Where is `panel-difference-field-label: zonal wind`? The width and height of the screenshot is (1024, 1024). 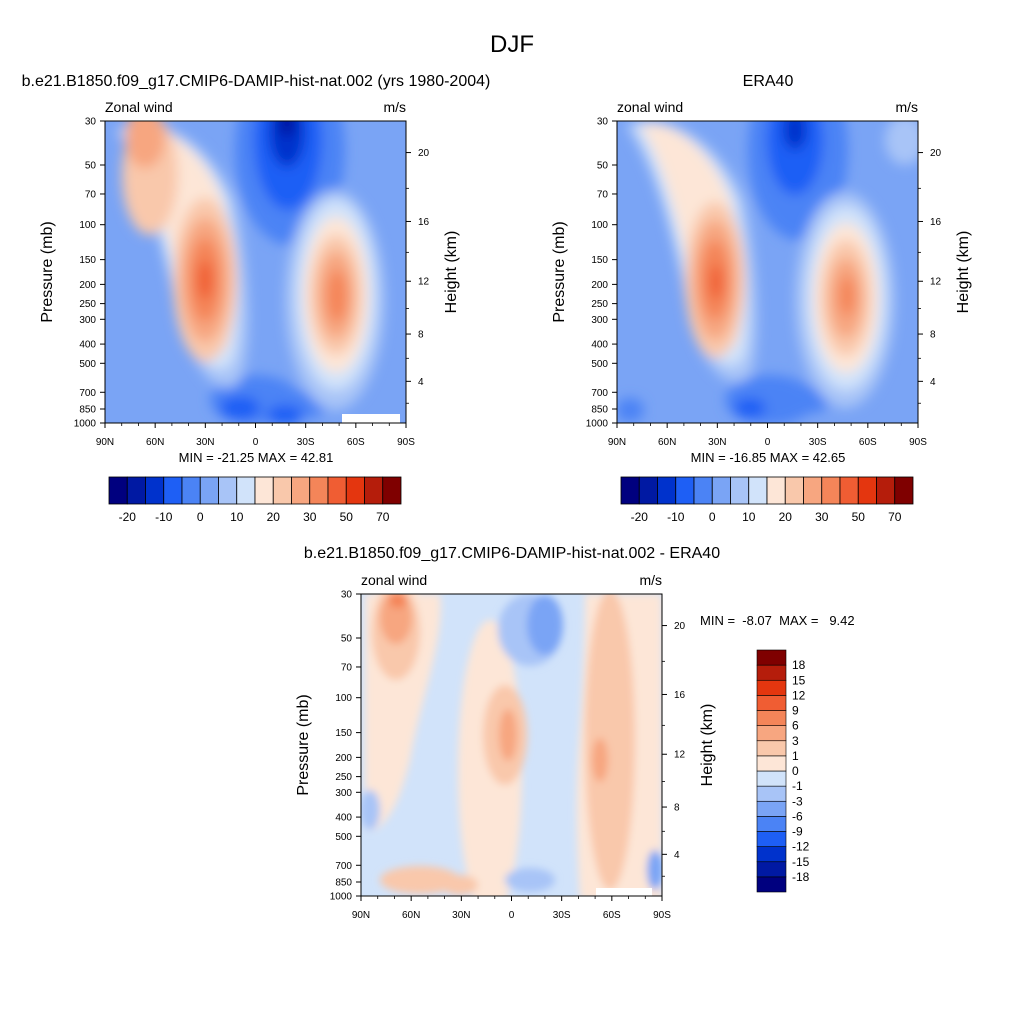 panel-difference-field-label: zonal wind is located at coordinates (394, 580).